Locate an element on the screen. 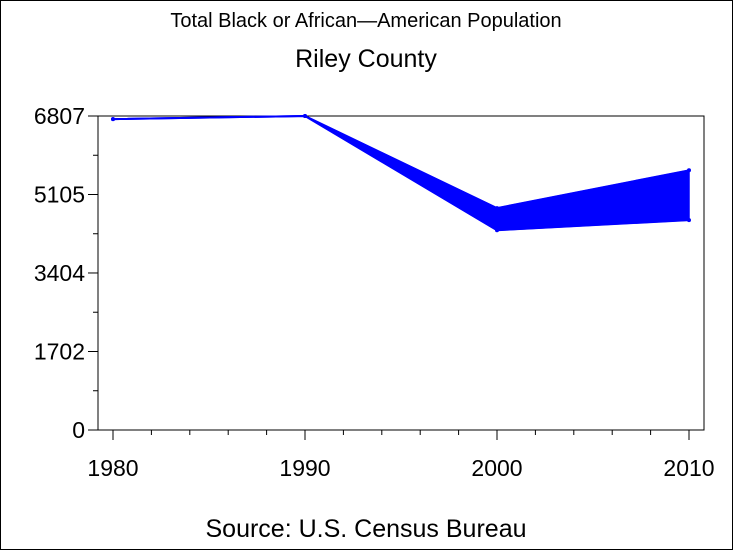 The height and width of the screenshot is (550, 733). y-tick-label-0: 0 is located at coordinates (78, 430).